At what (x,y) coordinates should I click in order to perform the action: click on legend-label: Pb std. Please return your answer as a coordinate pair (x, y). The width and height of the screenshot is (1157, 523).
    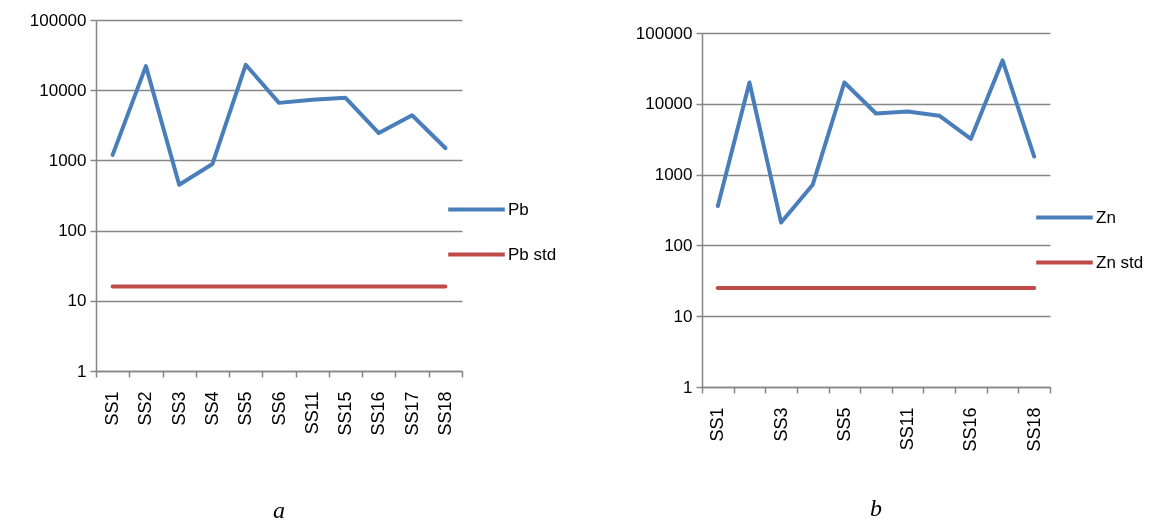
    Looking at the image, I should click on (532, 254).